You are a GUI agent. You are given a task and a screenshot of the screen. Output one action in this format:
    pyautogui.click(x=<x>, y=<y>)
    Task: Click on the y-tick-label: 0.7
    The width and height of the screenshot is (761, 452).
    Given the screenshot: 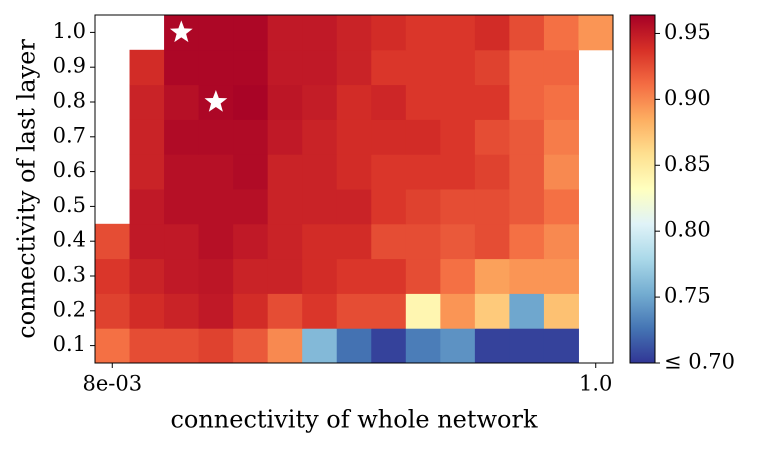 What is the action you would take?
    pyautogui.click(x=69, y=135)
    